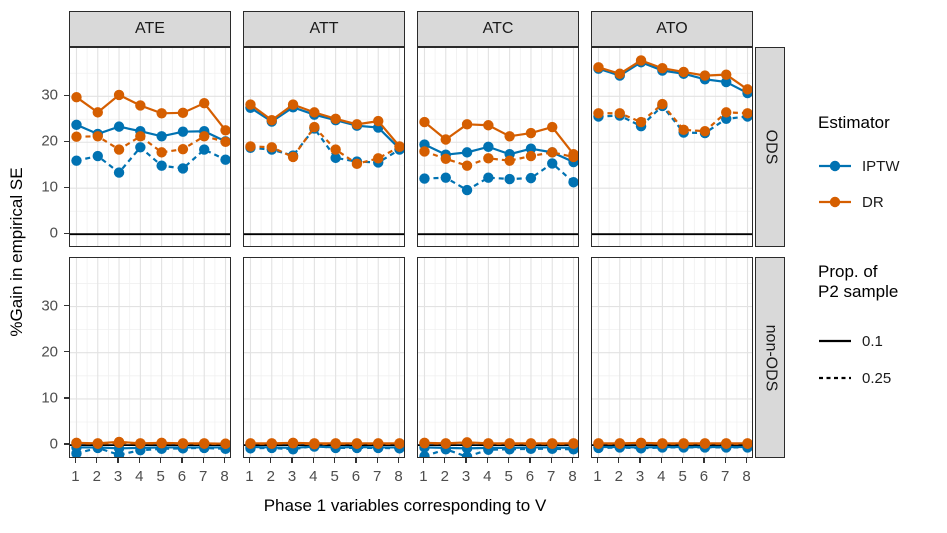 This screenshot has height=533, width=947. What do you see at coordinates (854, 122) in the screenshot?
I see `legend-estimator-title: Estimator` at bounding box center [854, 122].